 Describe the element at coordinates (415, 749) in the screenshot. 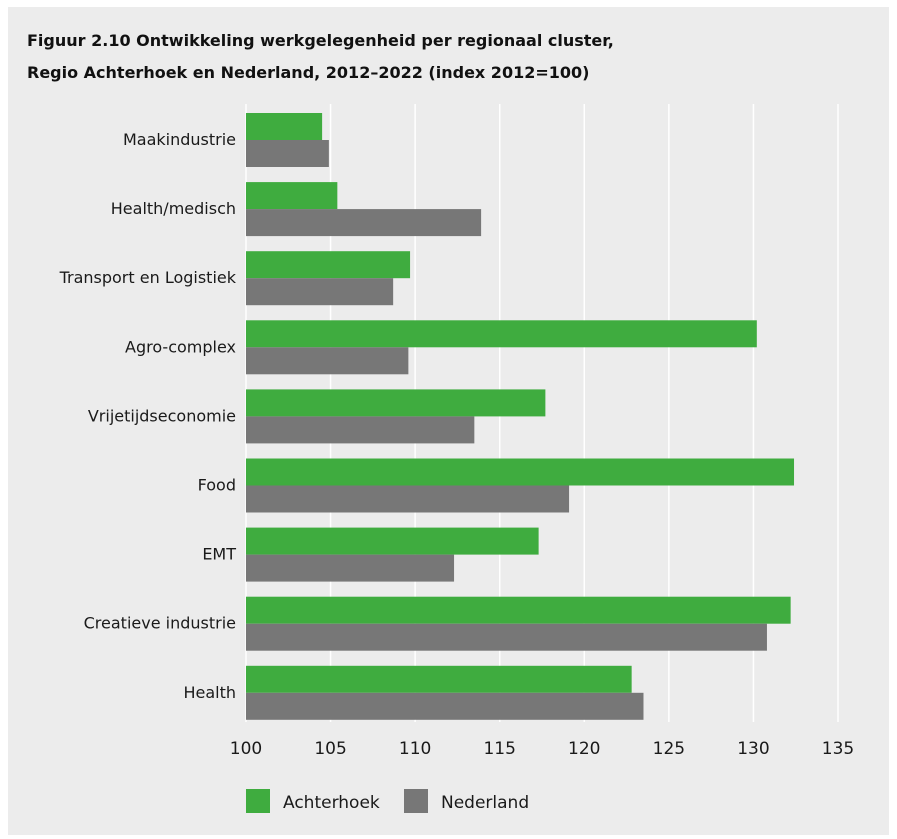

I see `x-tick-label: 110` at that location.